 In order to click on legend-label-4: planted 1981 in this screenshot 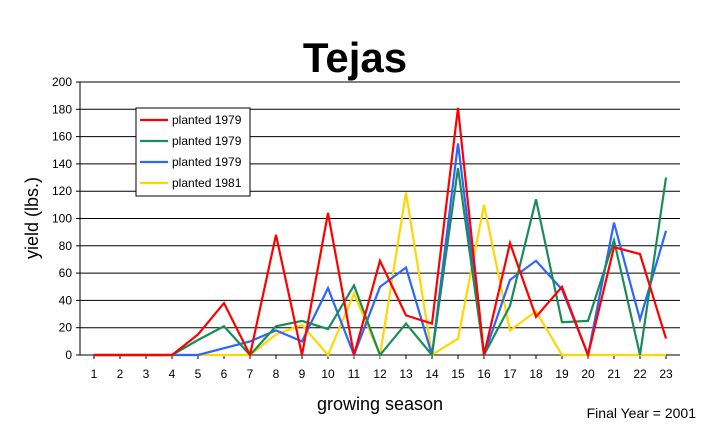, I will do `click(207, 183)`.